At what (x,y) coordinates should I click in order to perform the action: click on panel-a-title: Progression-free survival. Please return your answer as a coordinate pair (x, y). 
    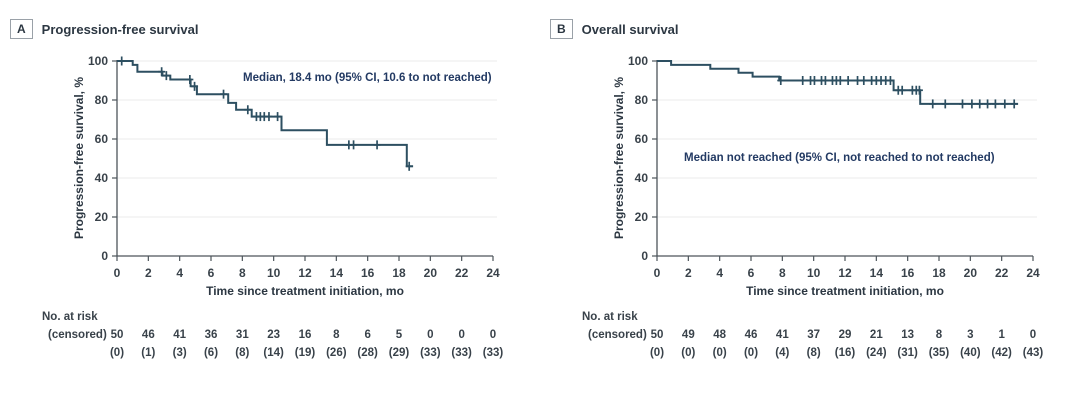
    Looking at the image, I should click on (120, 29).